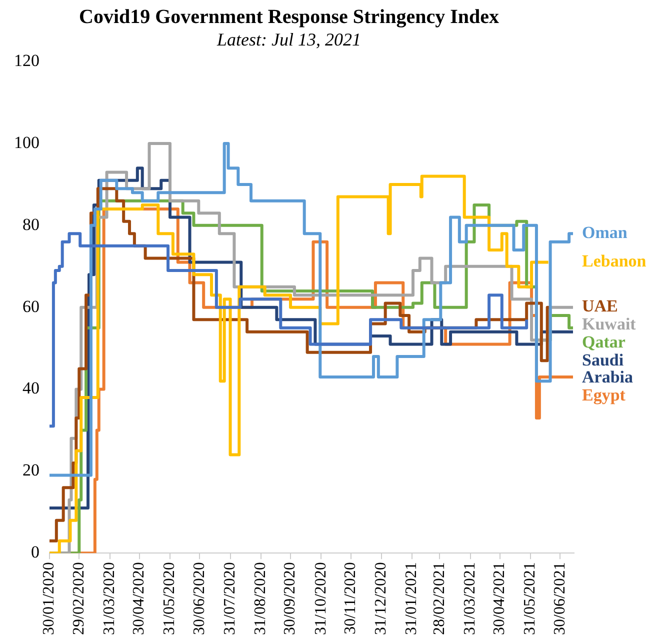  Describe the element at coordinates (605, 232) in the screenshot. I see `series-label: Oman` at that location.